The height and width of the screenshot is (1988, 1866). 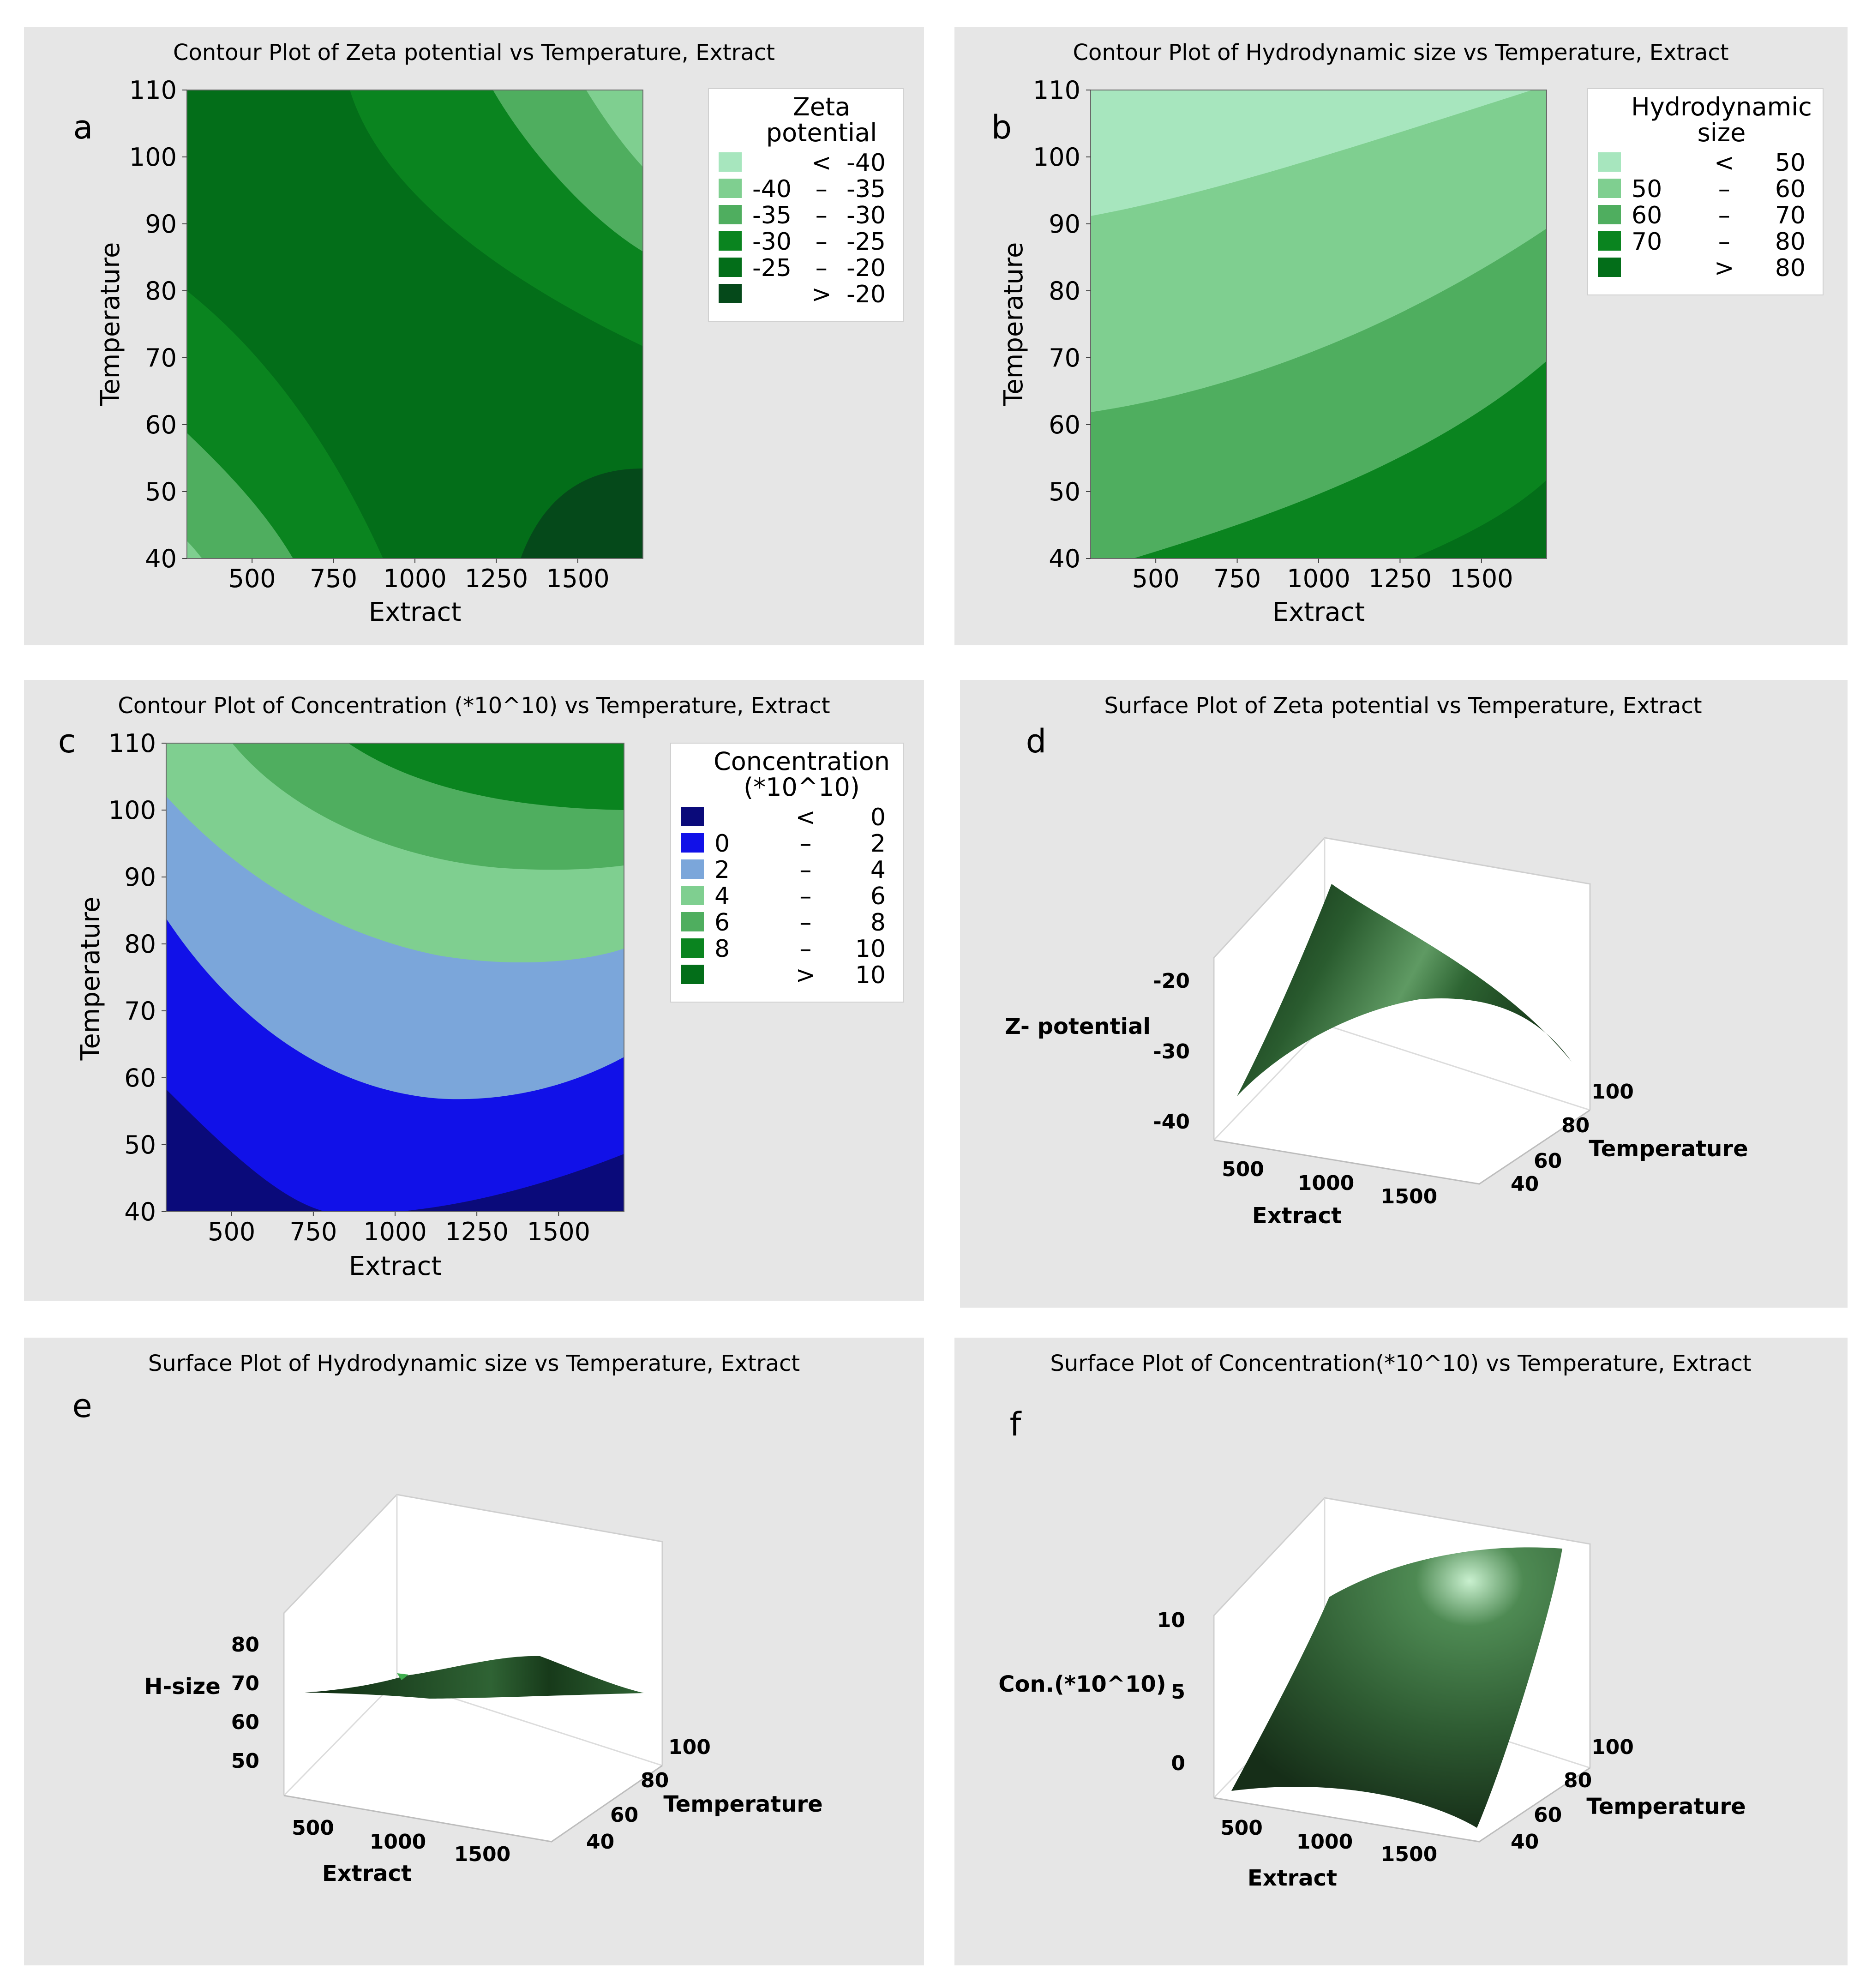 What do you see at coordinates (1647, 215) in the screenshot?
I see `panel-b-legend-low: 60` at bounding box center [1647, 215].